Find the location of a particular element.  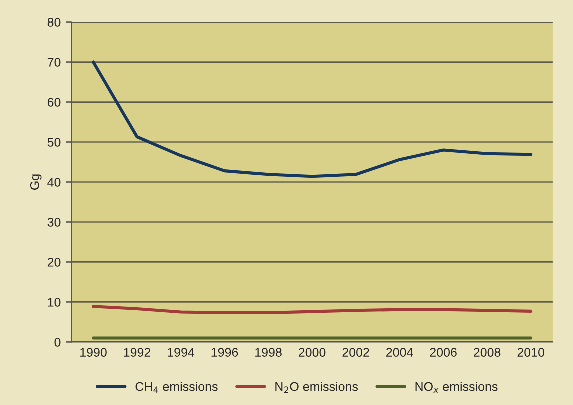

y-tick-label: 70 is located at coordinates (54, 62).